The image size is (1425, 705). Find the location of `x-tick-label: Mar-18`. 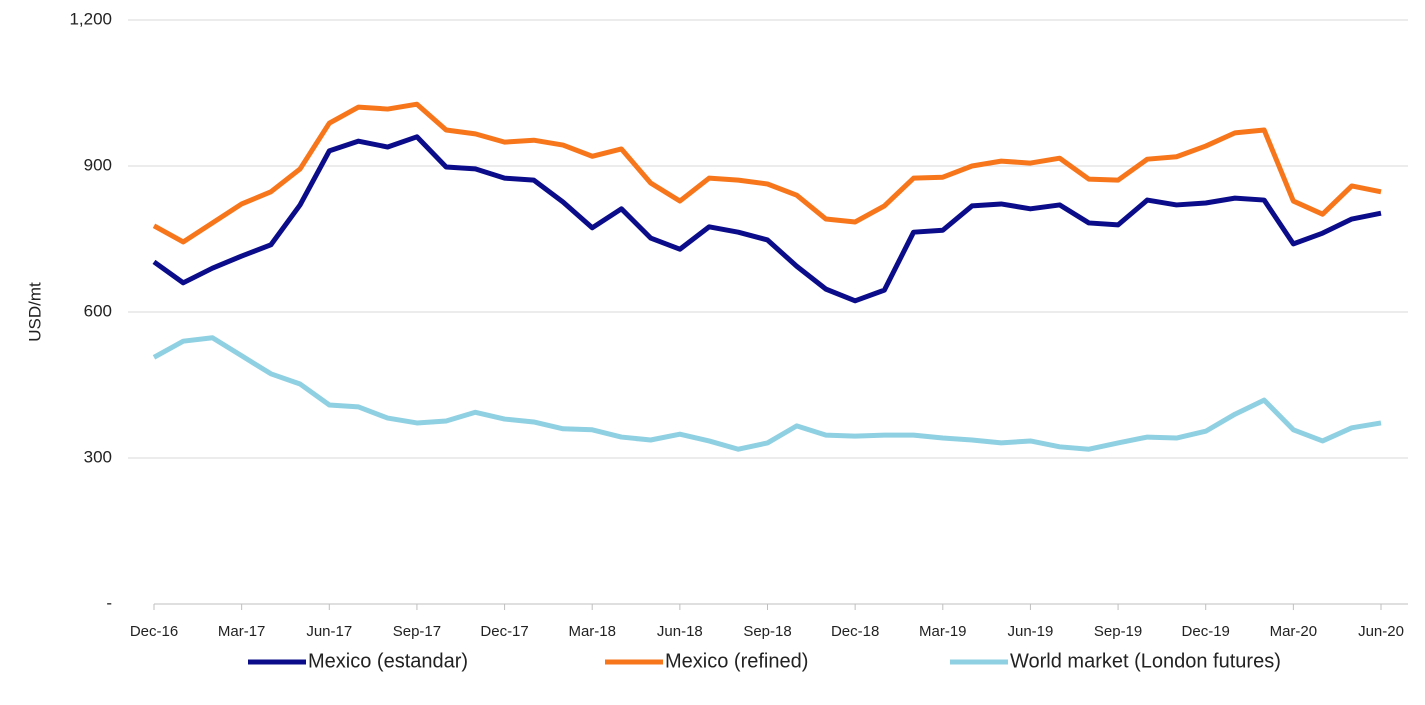

x-tick-label: Mar-18 is located at coordinates (592, 631).